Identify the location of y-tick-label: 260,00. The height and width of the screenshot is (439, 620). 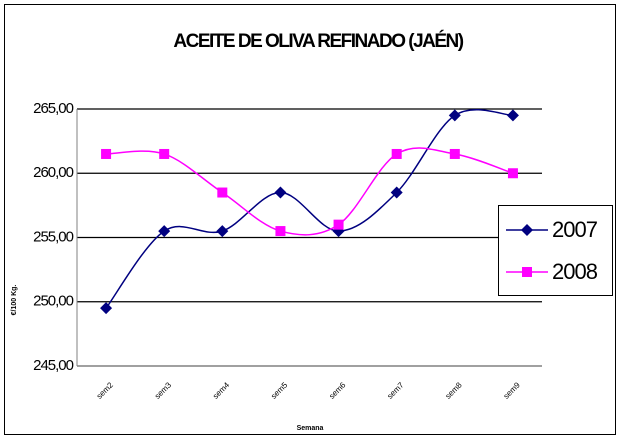
(53, 172).